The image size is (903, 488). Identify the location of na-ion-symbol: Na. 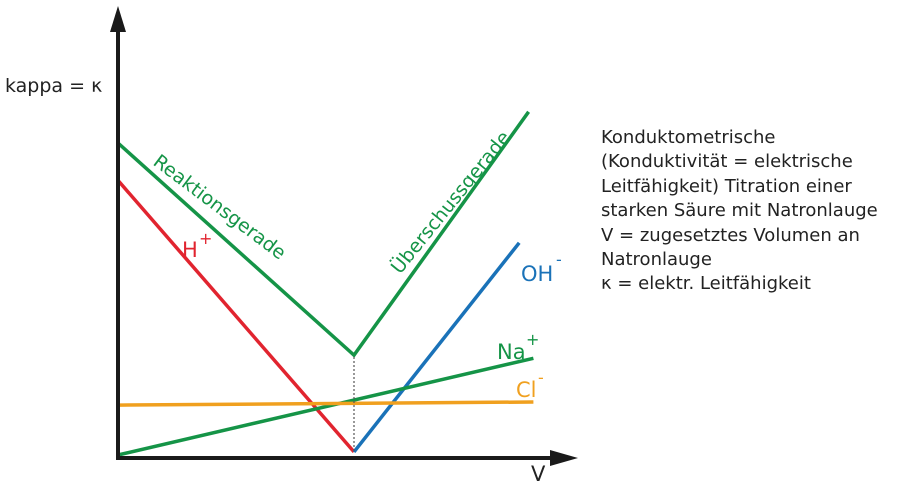
(511, 352).